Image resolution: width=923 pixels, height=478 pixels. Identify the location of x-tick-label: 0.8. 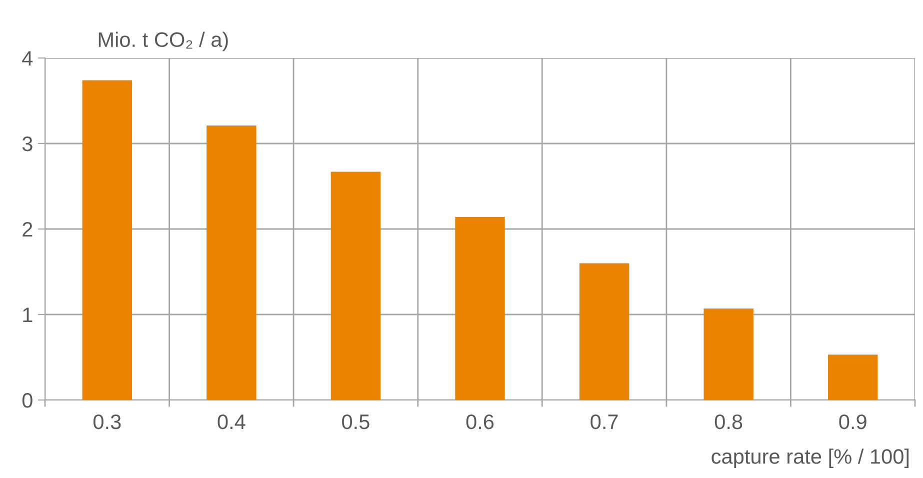
(728, 422).